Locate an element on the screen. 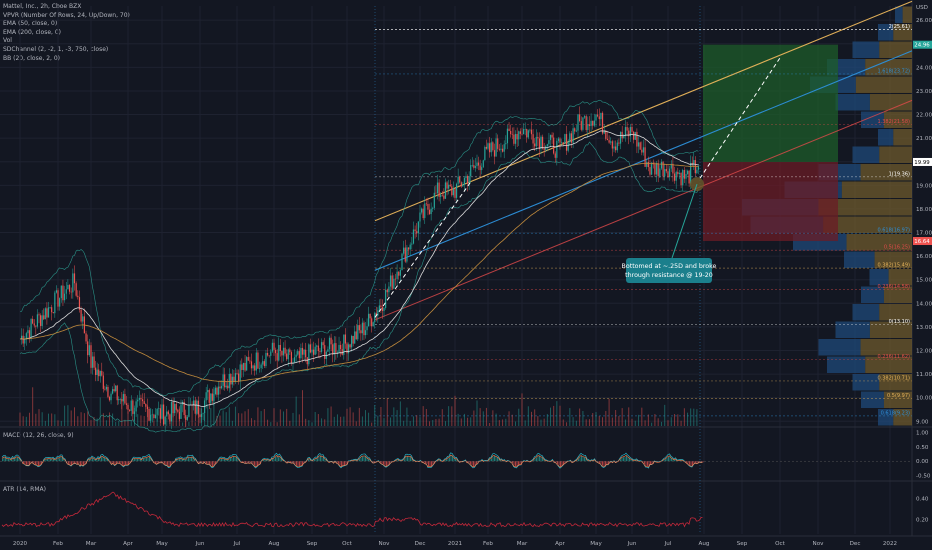 This screenshot has height=550, width=932. y-tick-label: 21.00 is located at coordinates (924, 139).